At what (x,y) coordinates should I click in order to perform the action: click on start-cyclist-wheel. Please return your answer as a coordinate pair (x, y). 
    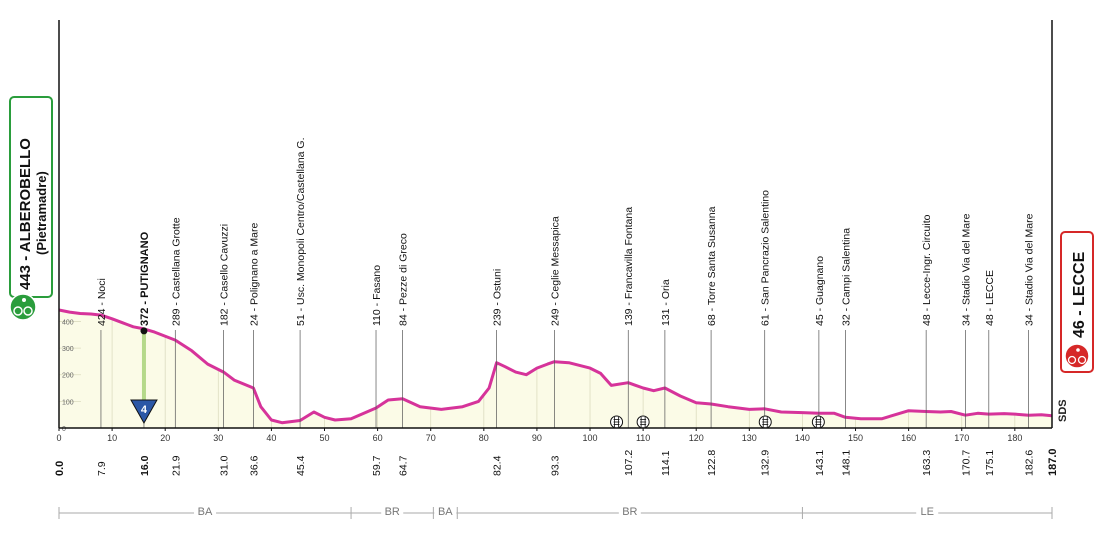
    Looking at the image, I should click on (28, 311).